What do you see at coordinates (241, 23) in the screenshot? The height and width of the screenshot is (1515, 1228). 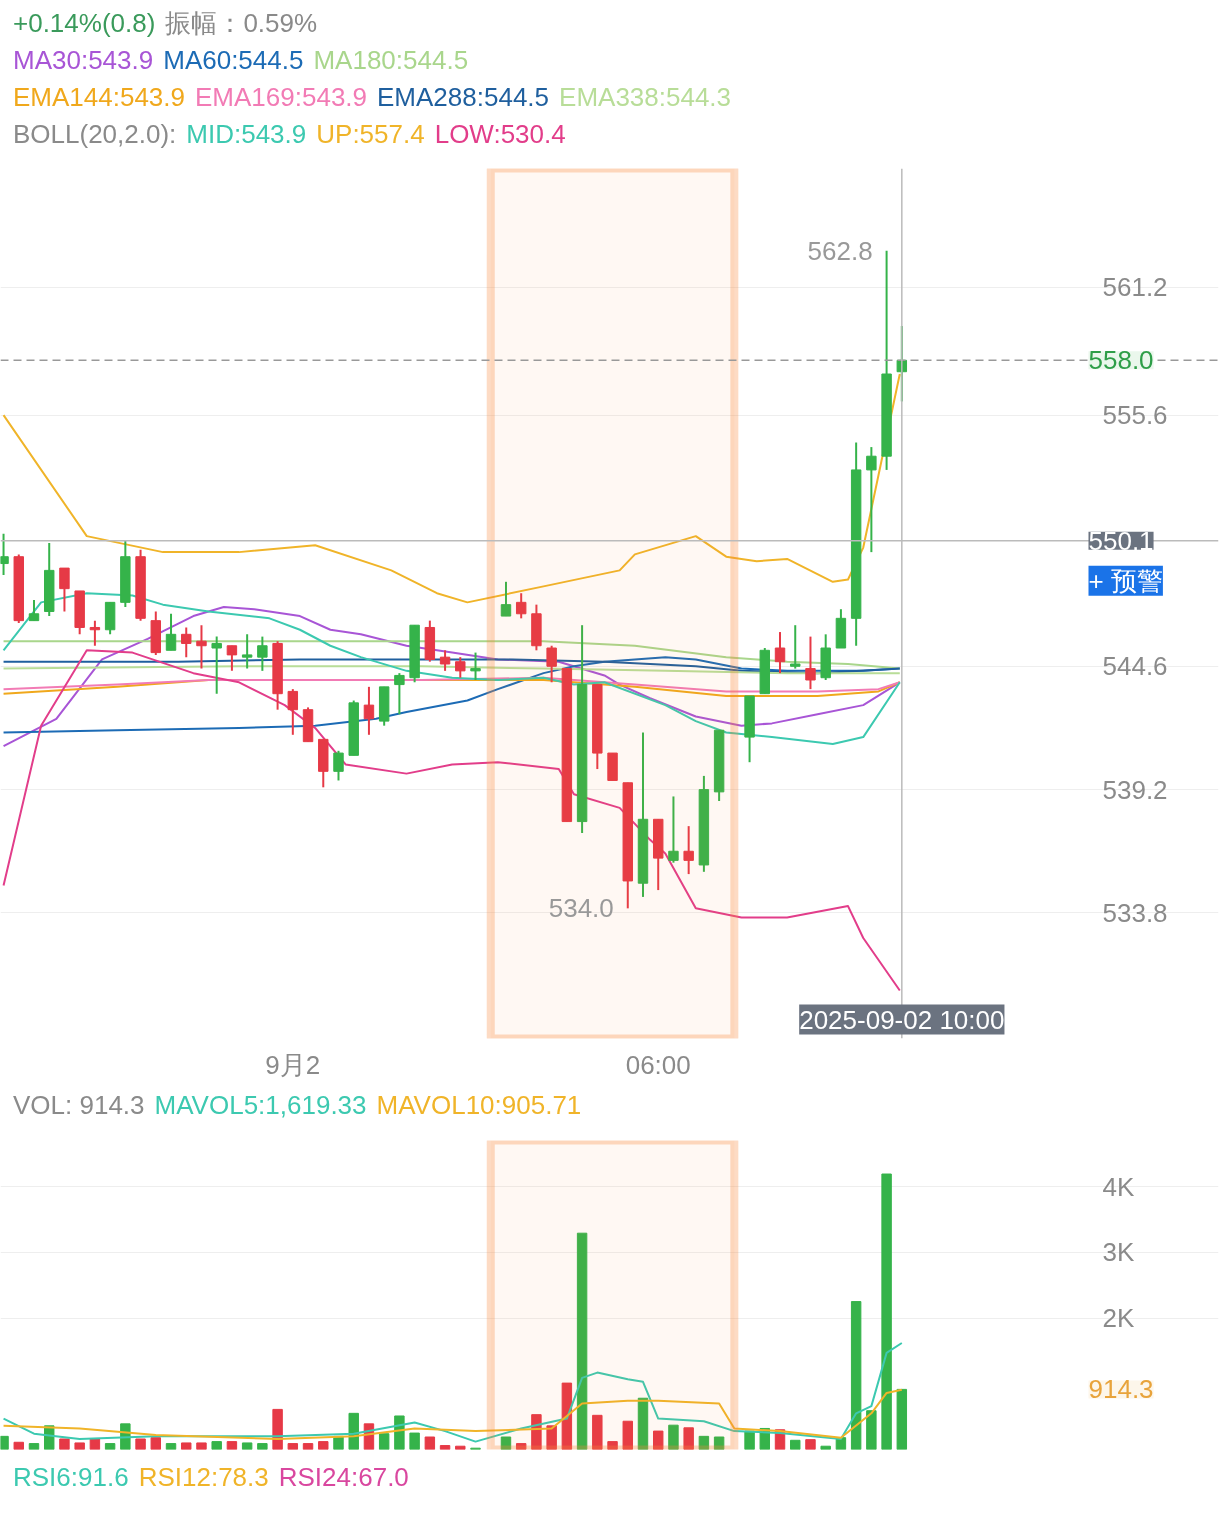 I see `text: 振幅：0.59%` at bounding box center [241, 23].